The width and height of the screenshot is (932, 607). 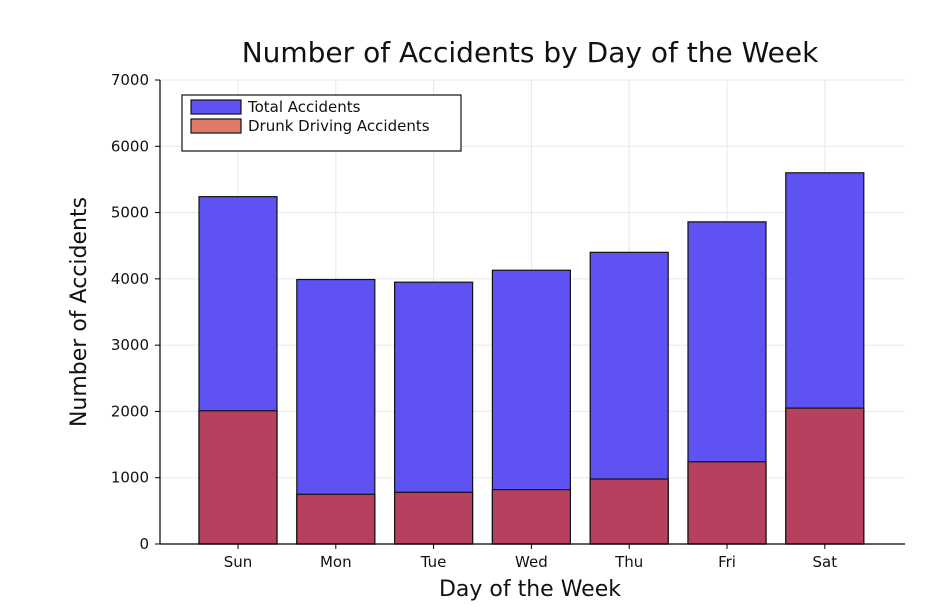 I want to click on y-axis-title: Number of Accidents, so click(x=79, y=312).